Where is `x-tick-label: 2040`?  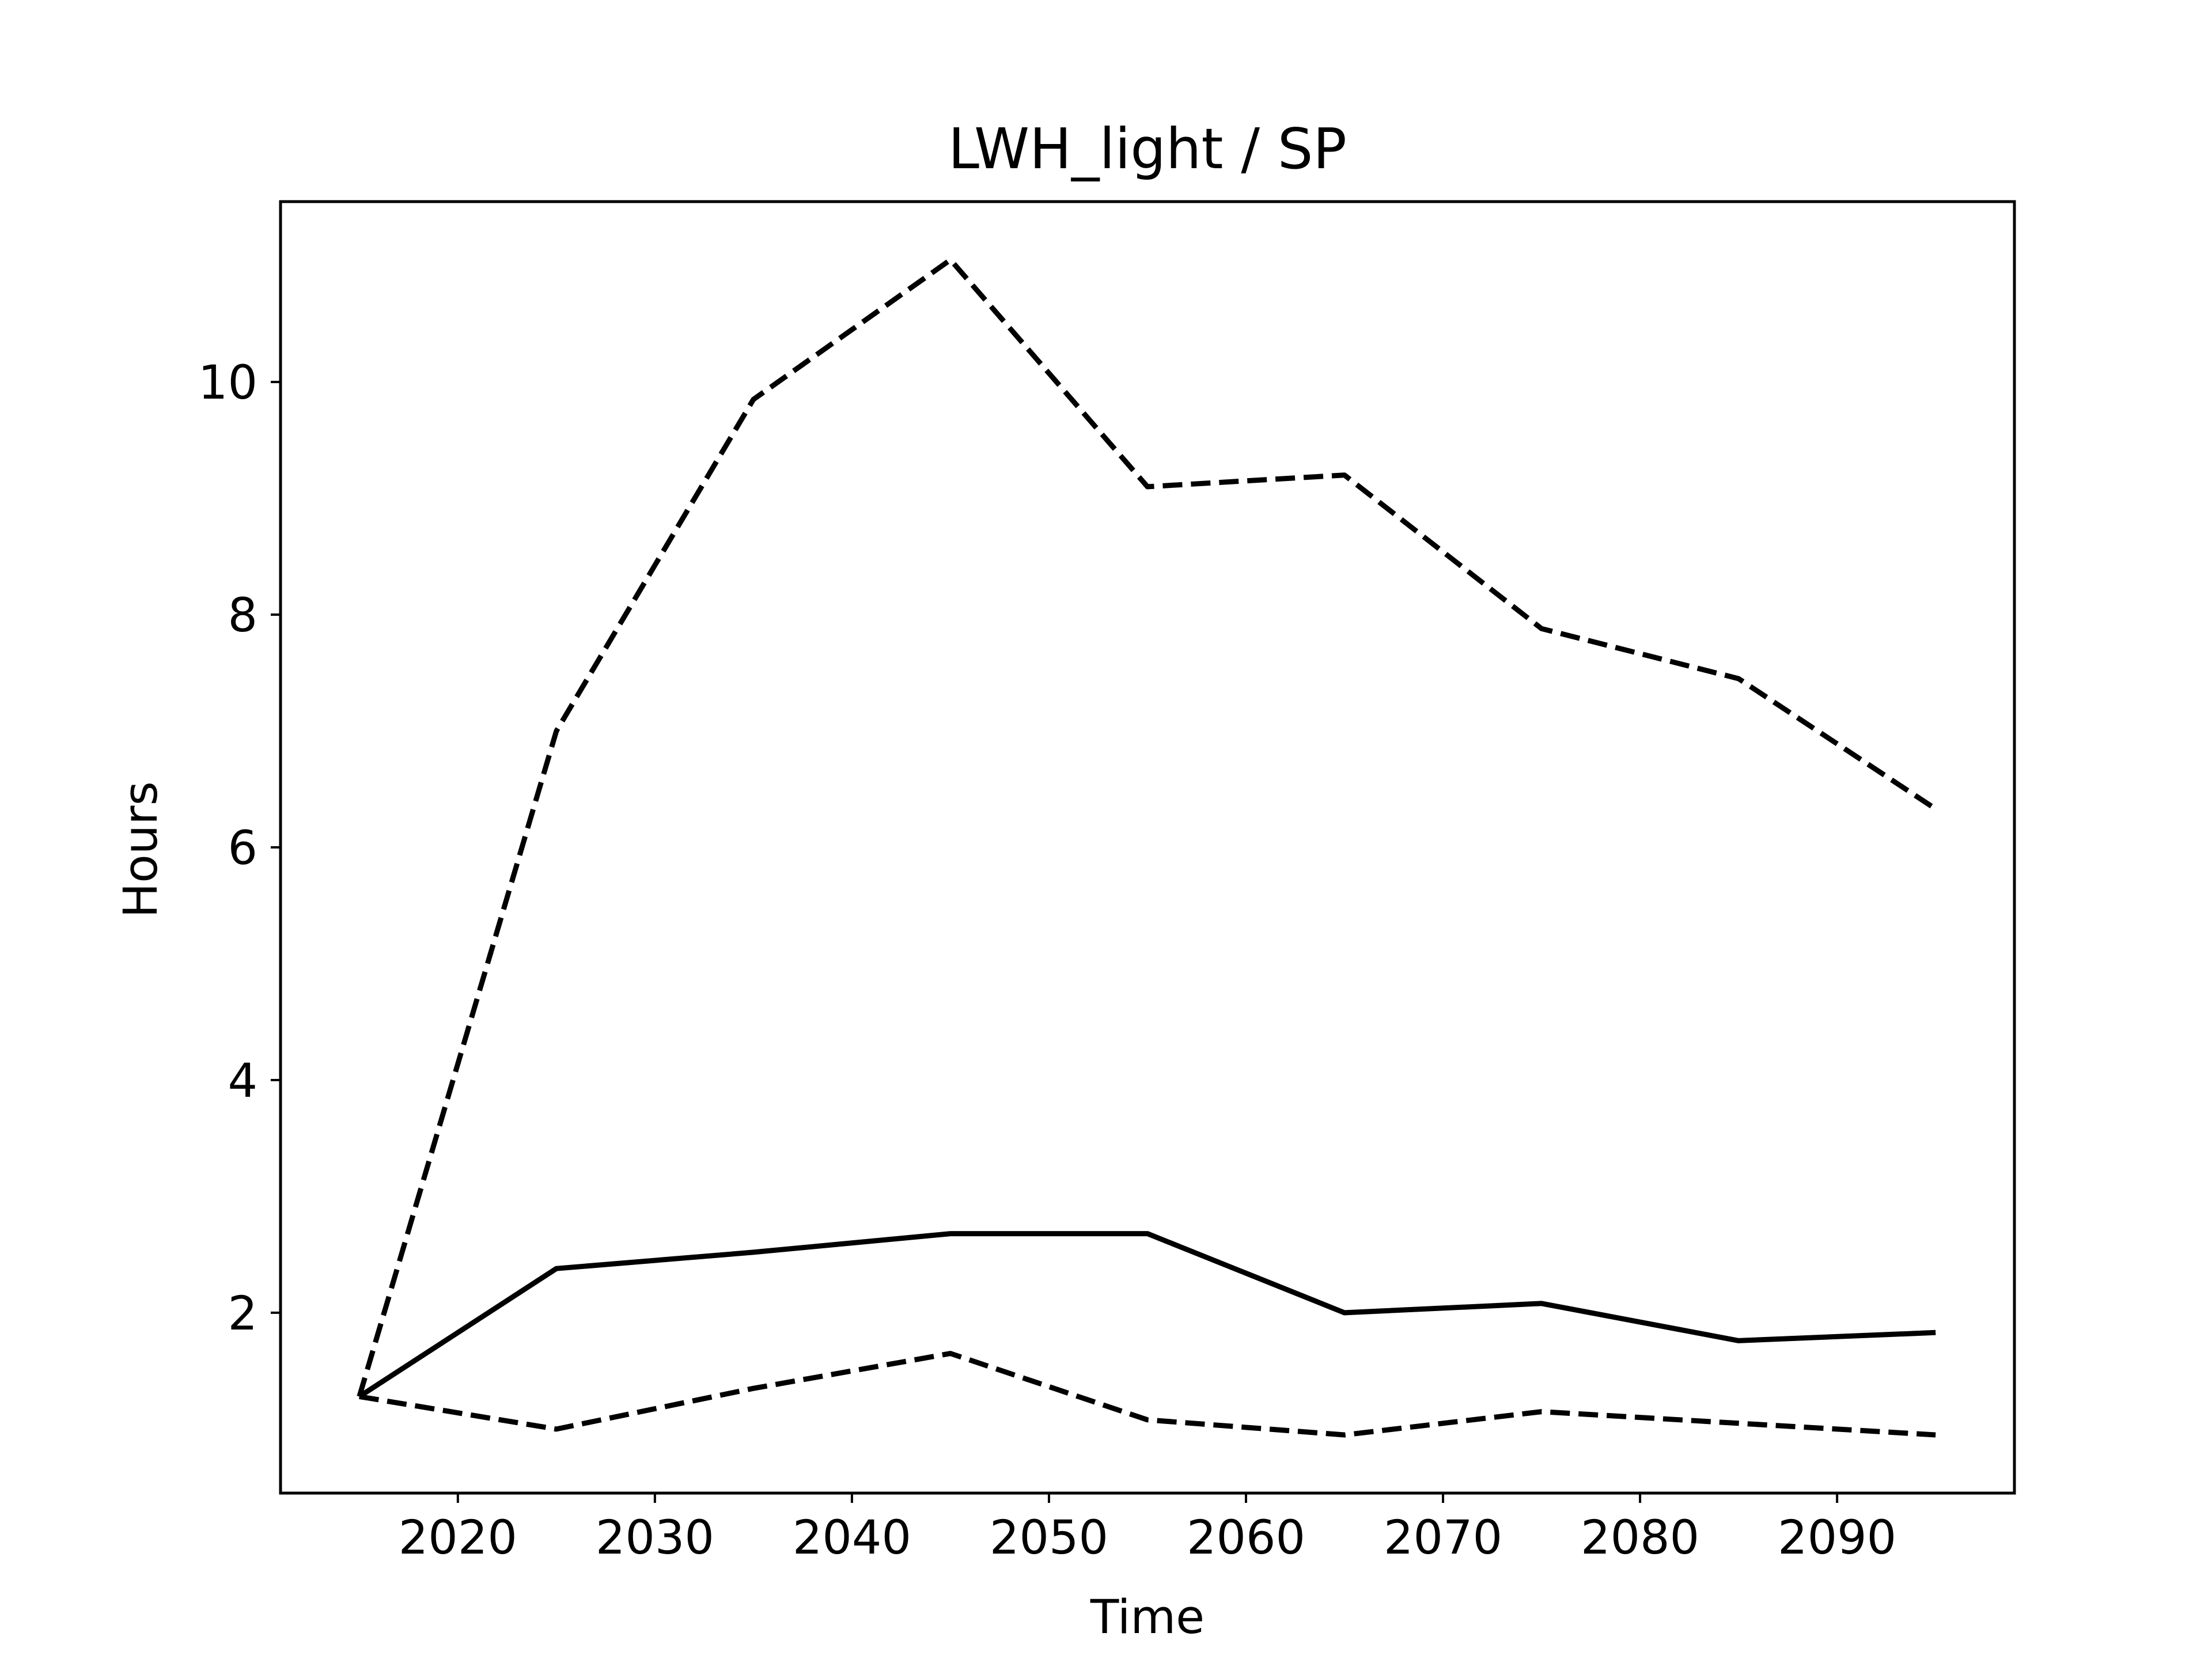 x-tick-label: 2040 is located at coordinates (852, 1538).